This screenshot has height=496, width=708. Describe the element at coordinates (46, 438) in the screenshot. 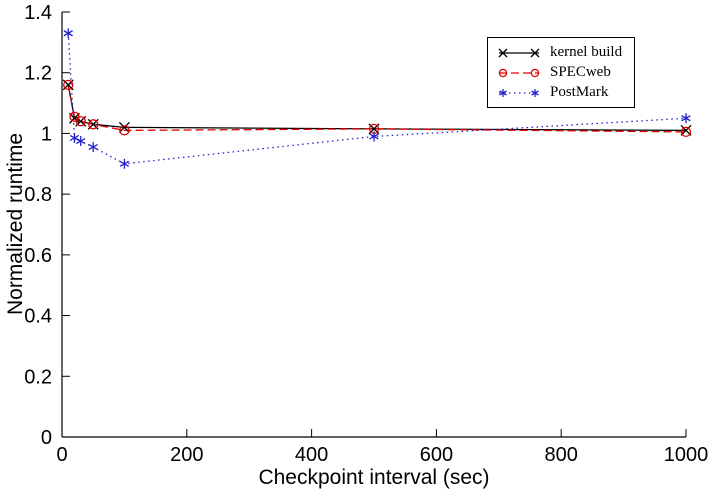

I see `y-tick-label: 0` at that location.